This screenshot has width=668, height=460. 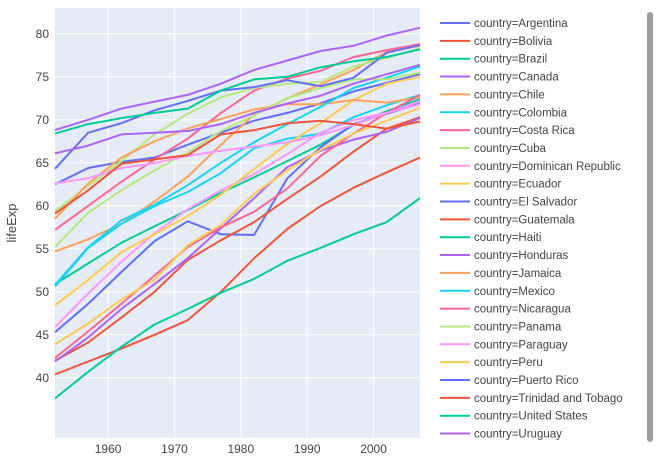 I want to click on legend-item-panama: country=Panama, so click(x=501, y=327).